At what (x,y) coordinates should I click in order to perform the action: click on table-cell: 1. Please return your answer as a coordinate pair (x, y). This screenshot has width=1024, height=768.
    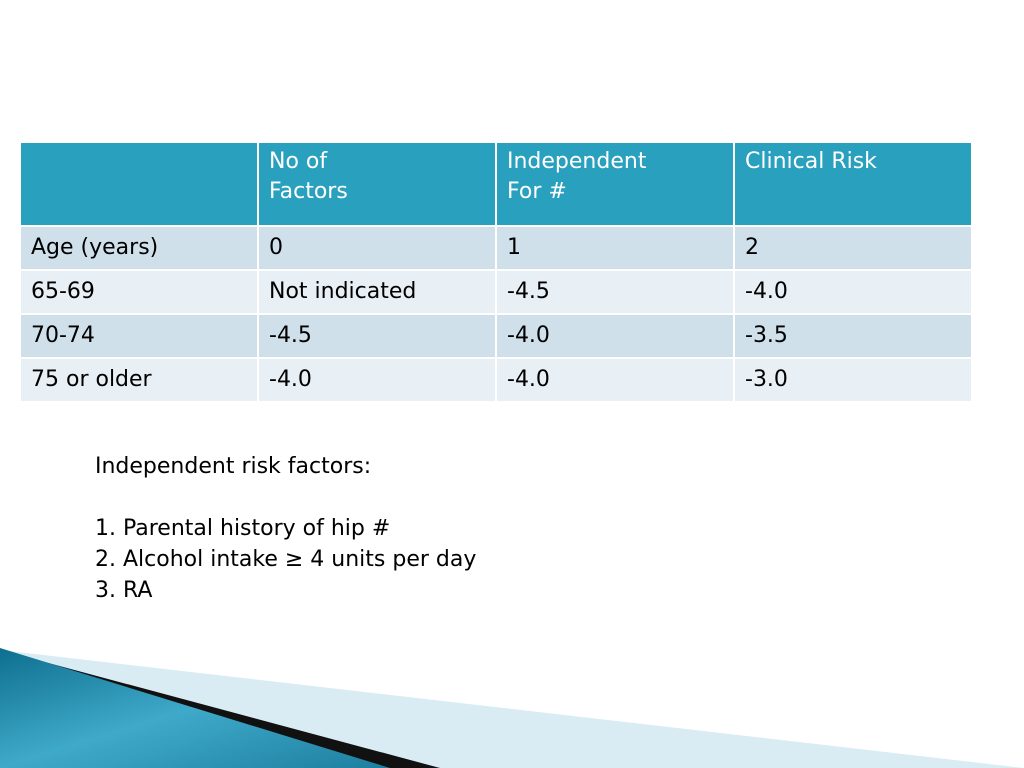
    Looking at the image, I should click on (615, 248).